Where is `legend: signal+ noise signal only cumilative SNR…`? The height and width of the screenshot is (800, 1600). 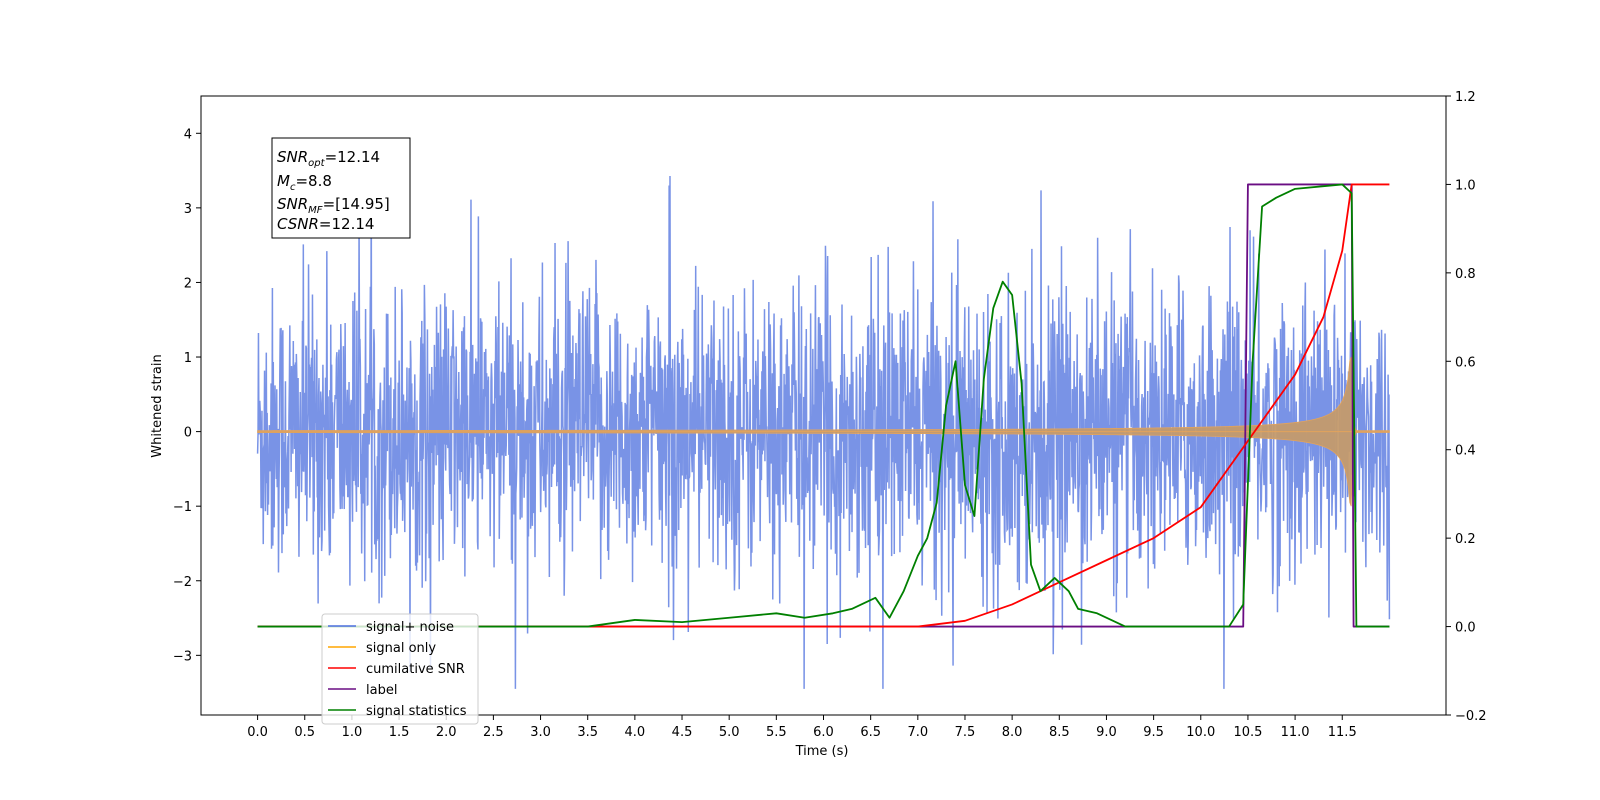
legend: signal+ noise signal only cumilative SNR… is located at coordinates (400, 669).